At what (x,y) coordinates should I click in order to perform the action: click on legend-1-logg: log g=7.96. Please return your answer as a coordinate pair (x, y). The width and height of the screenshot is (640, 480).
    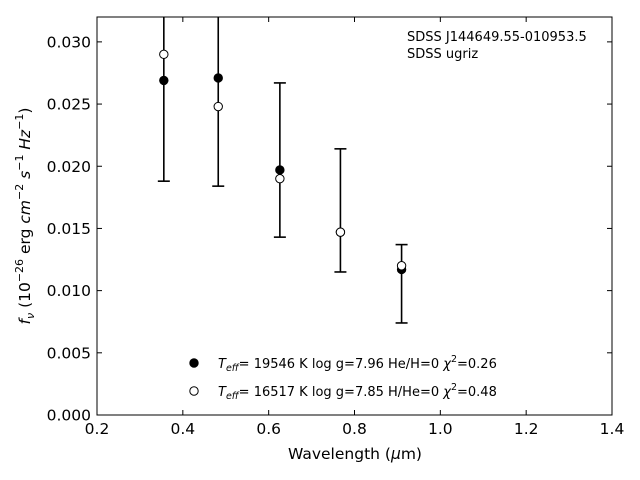
    Looking at the image, I should click on (348, 364).